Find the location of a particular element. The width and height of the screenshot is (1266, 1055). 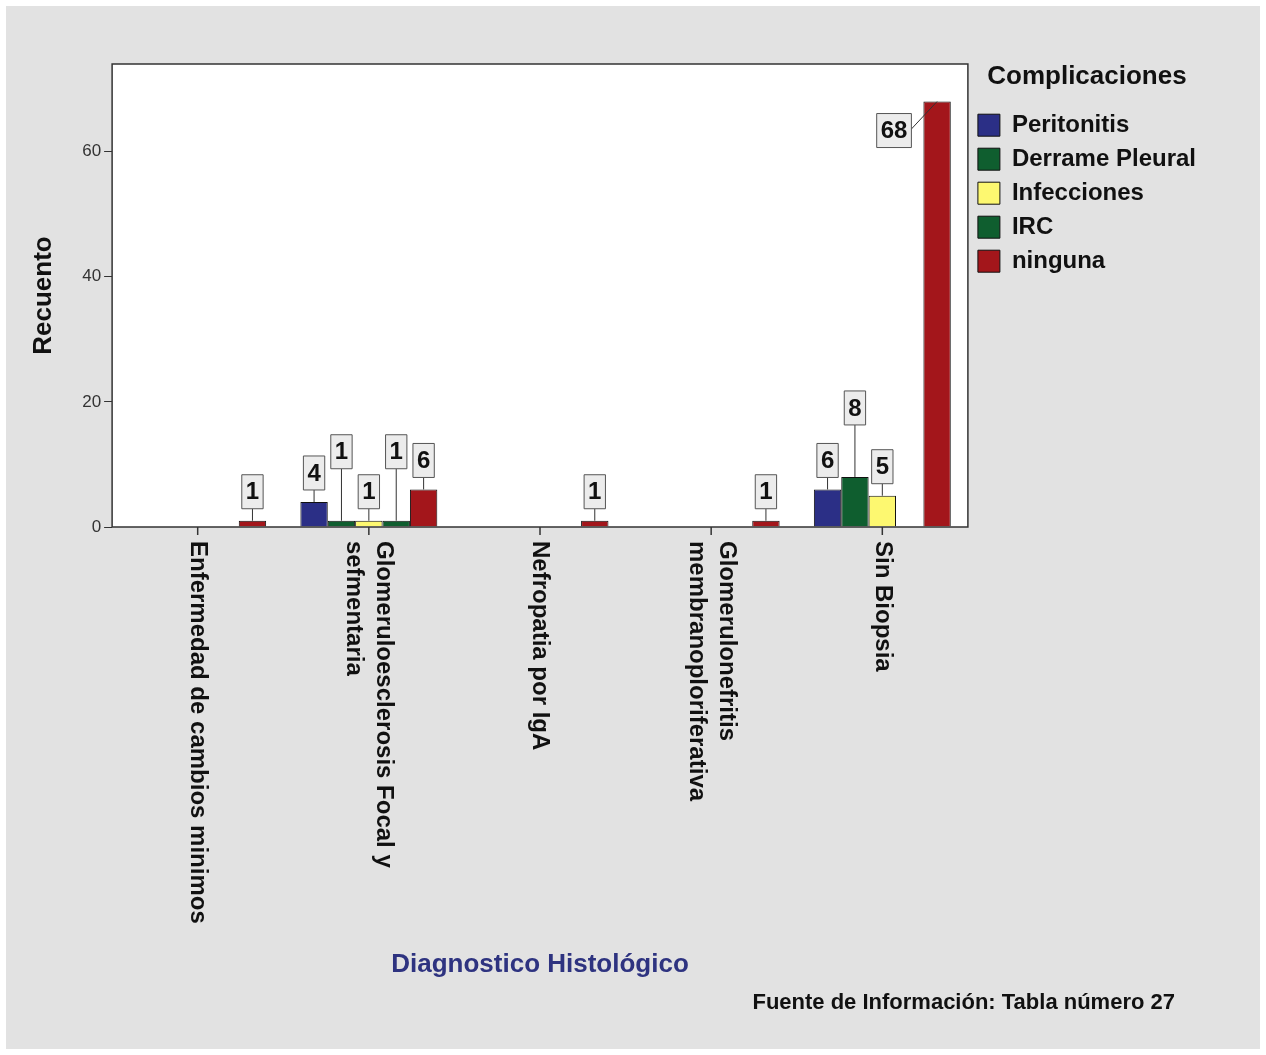

data-label: 68 is located at coordinates (894, 130).